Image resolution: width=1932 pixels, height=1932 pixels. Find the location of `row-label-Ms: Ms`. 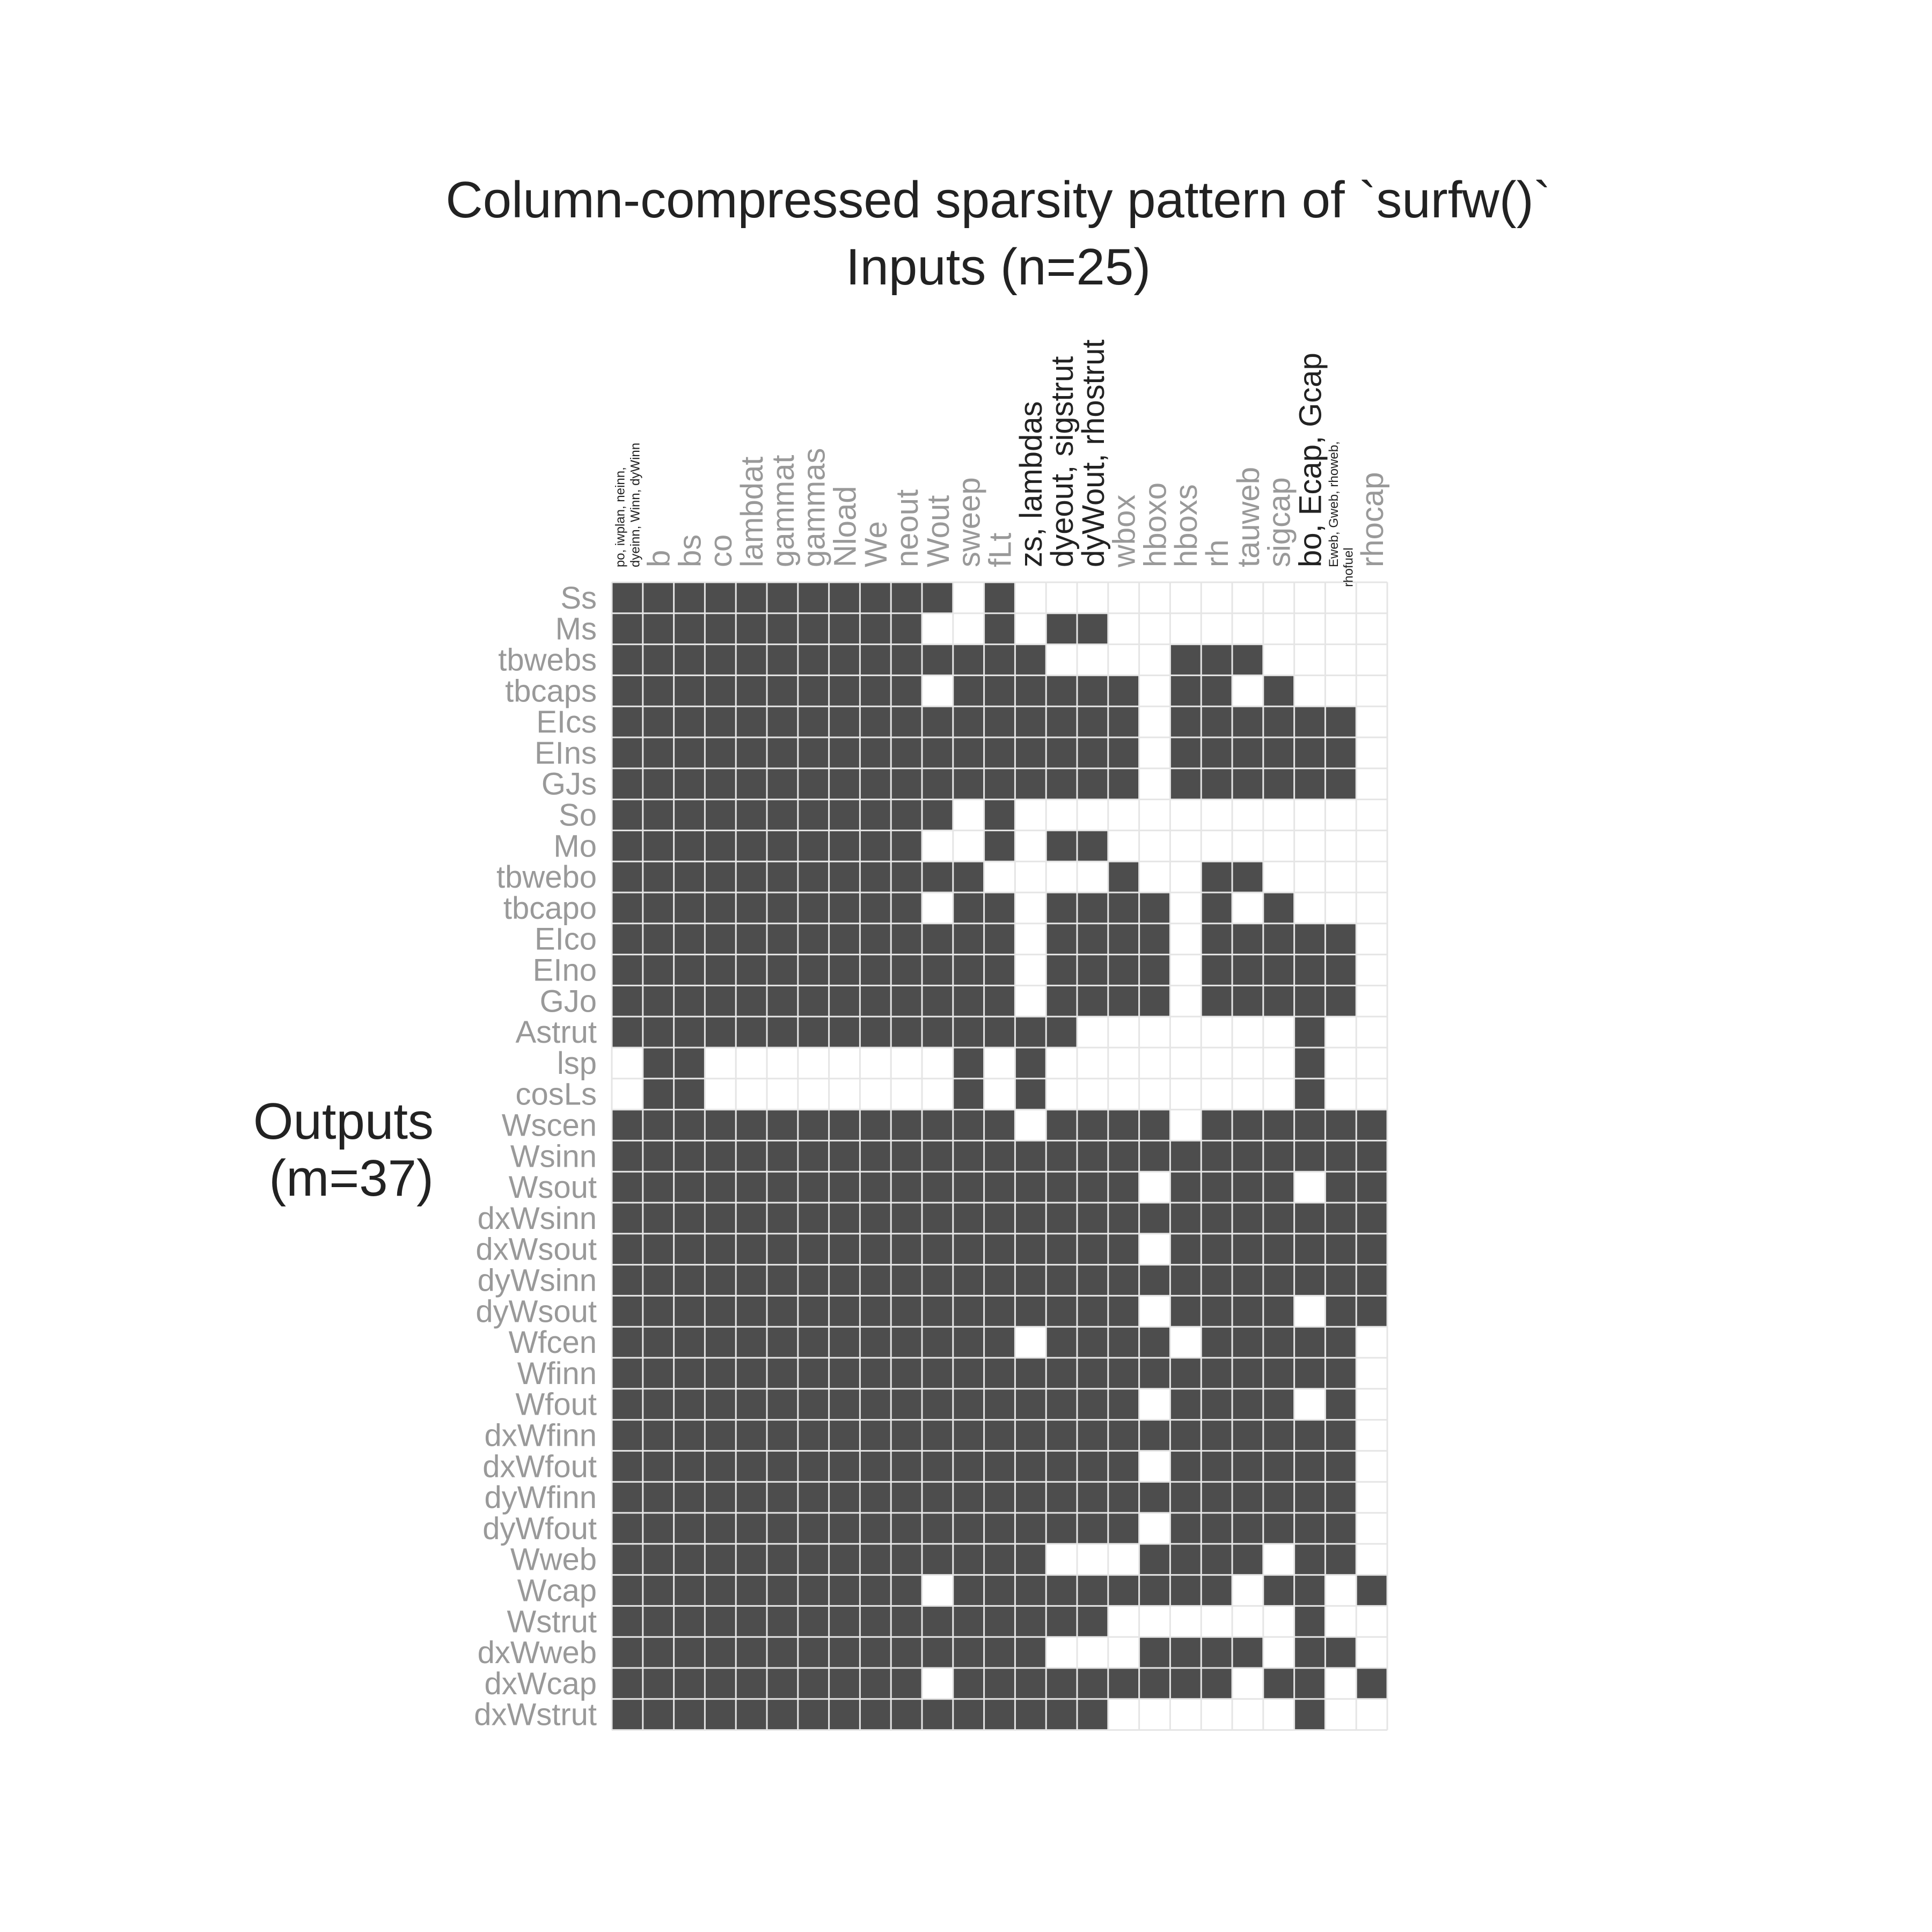

row-label-Ms: Ms is located at coordinates (576, 629).